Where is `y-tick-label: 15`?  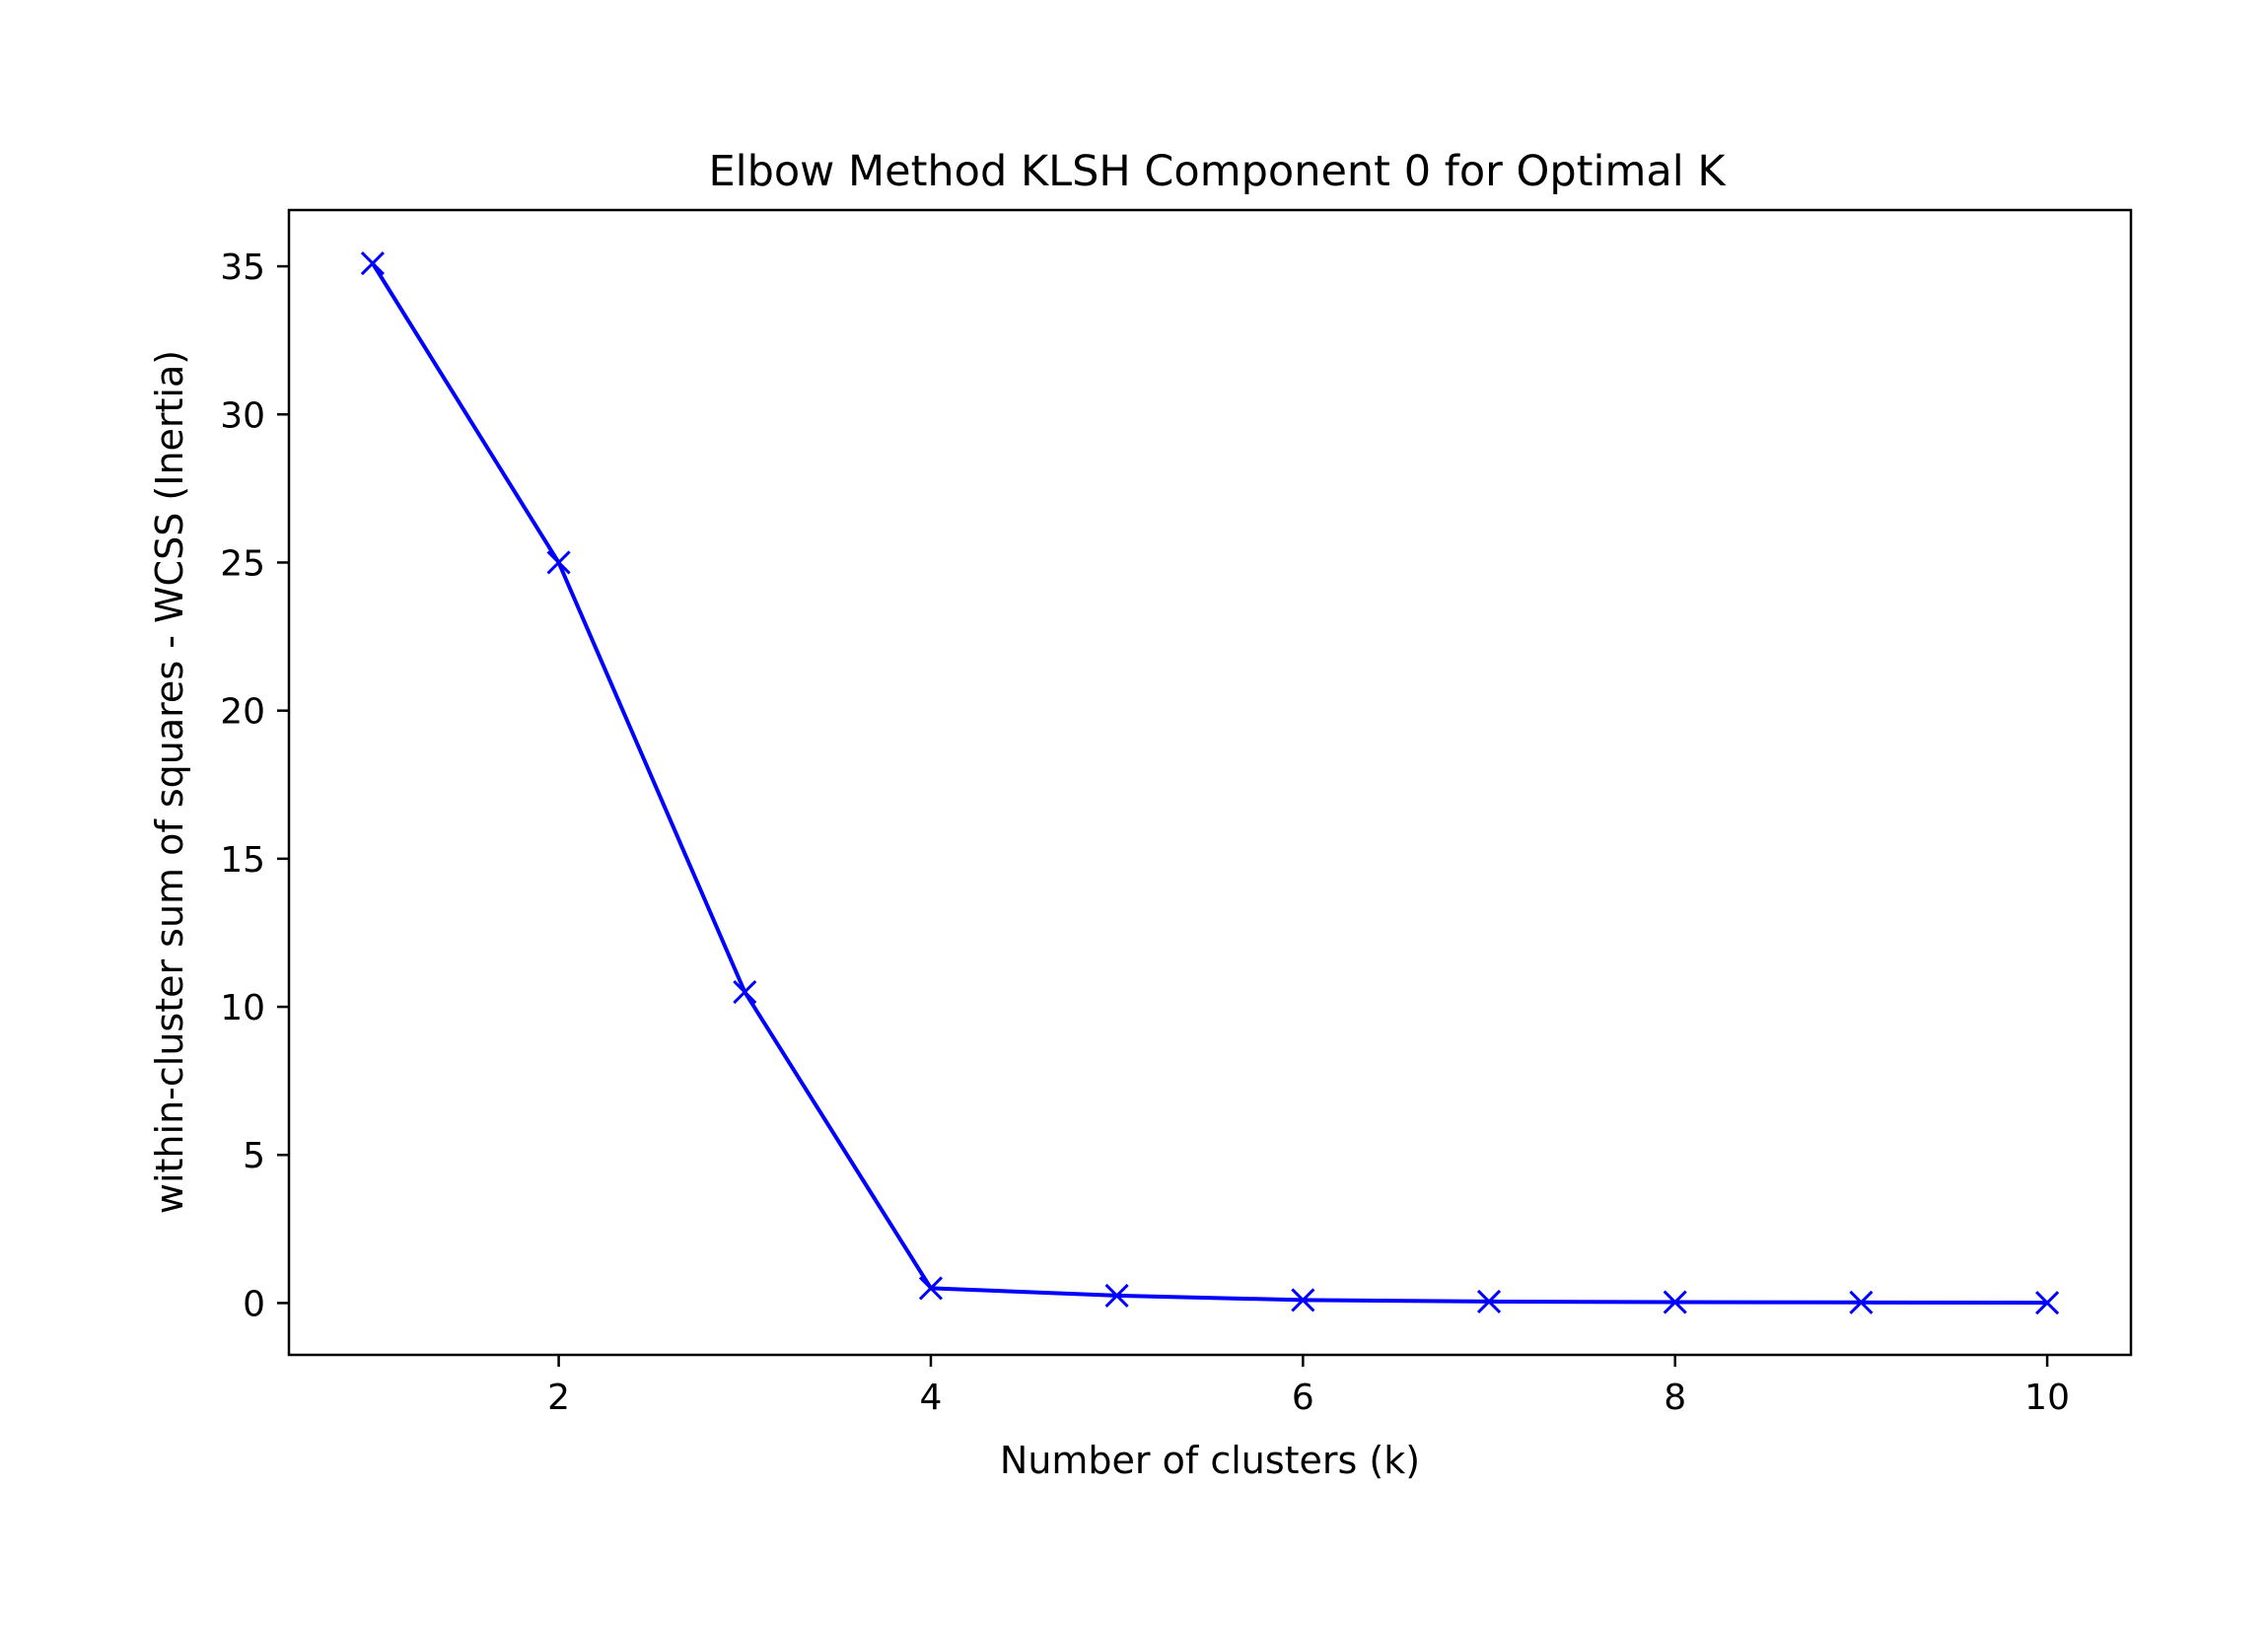
y-tick-label: 15 is located at coordinates (242, 861).